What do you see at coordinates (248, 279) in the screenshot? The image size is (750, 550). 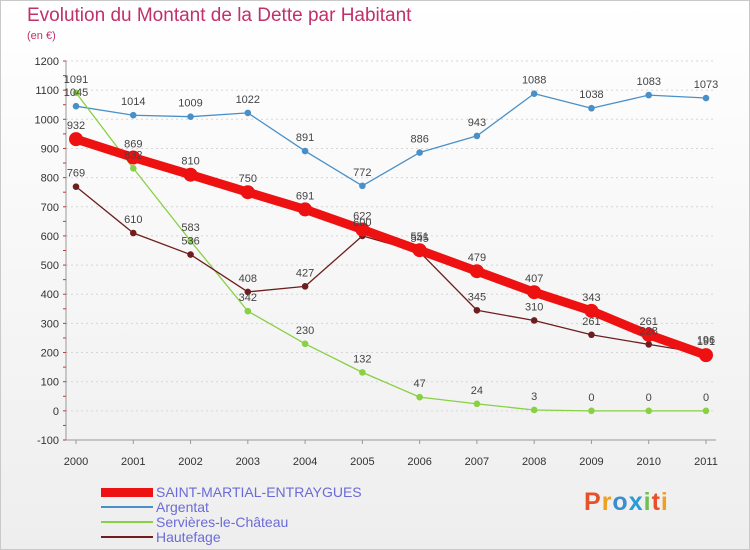 I see `data-label: 408` at bounding box center [248, 279].